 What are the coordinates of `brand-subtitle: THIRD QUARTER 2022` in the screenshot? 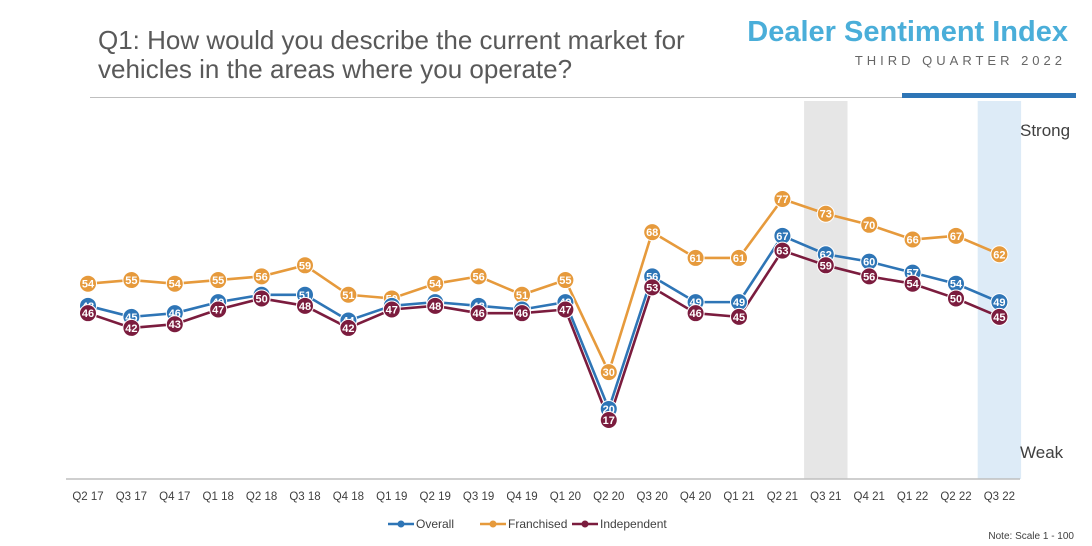 It's located at (960, 60).